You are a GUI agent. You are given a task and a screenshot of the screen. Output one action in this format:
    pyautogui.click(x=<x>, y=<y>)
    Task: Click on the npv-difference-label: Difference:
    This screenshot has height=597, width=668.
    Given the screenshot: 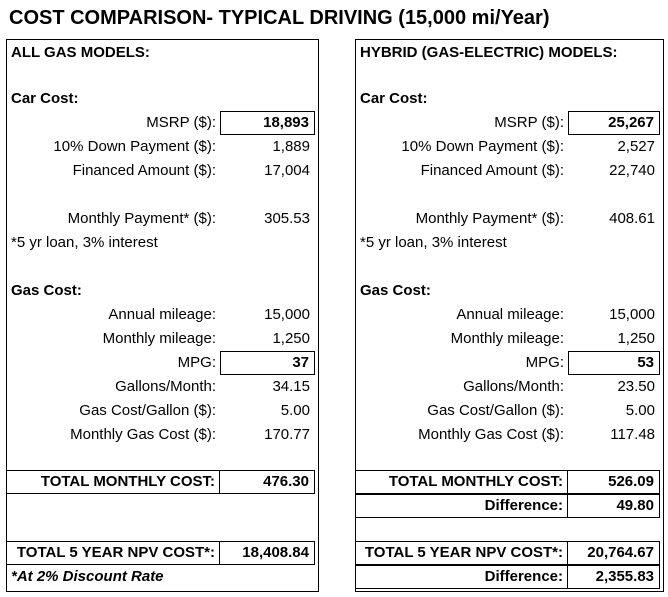 What is the action you would take?
    pyautogui.click(x=462, y=577)
    